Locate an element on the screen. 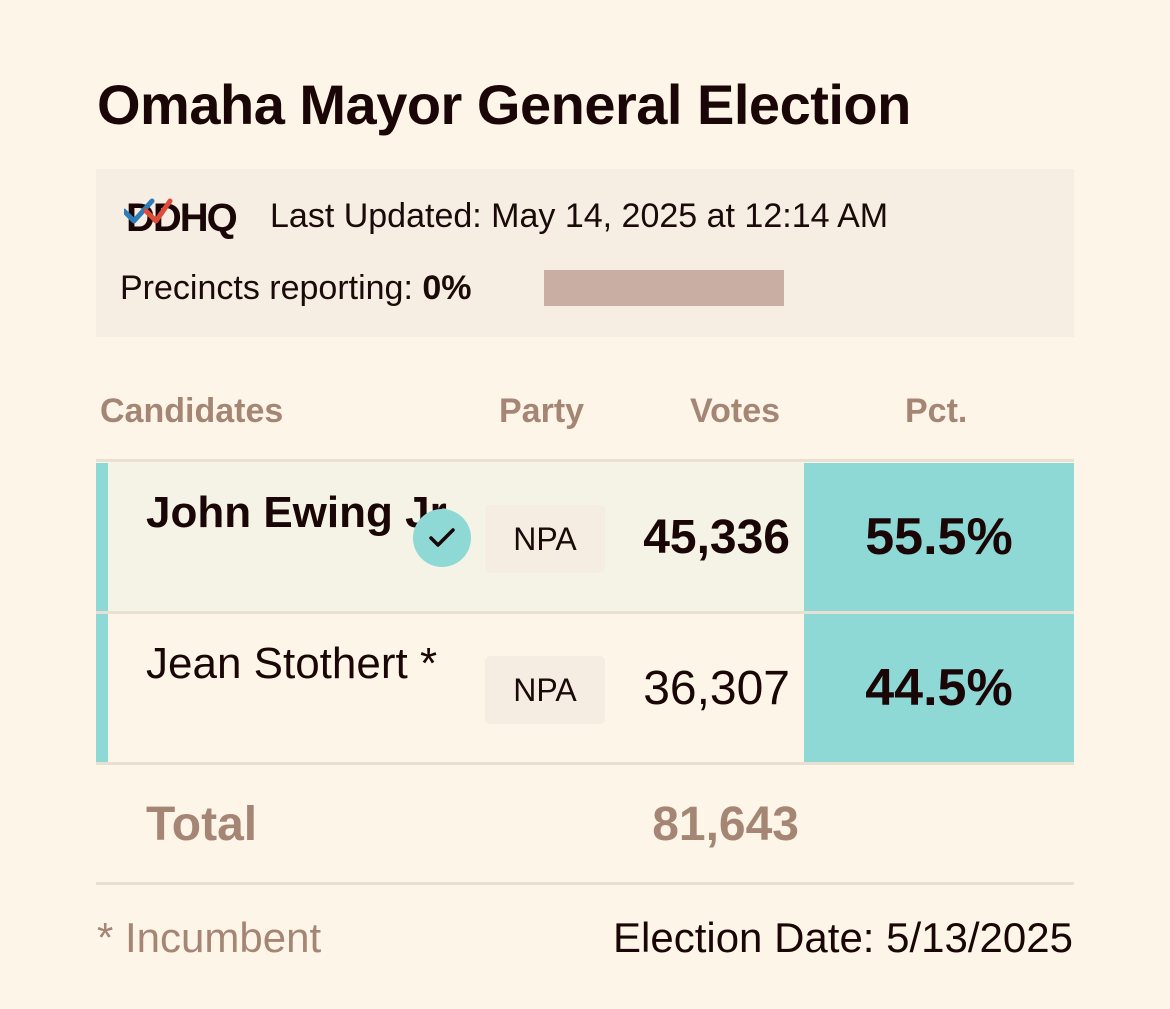 The width and height of the screenshot is (1170, 1009). precincts-value: 0% is located at coordinates (447, 288).